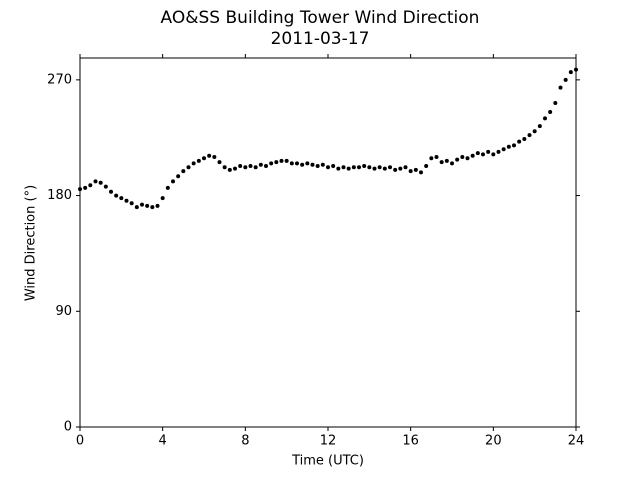 This screenshot has height=484, width=640. What do you see at coordinates (59, 195) in the screenshot?
I see `y-tick-label: 180` at bounding box center [59, 195].